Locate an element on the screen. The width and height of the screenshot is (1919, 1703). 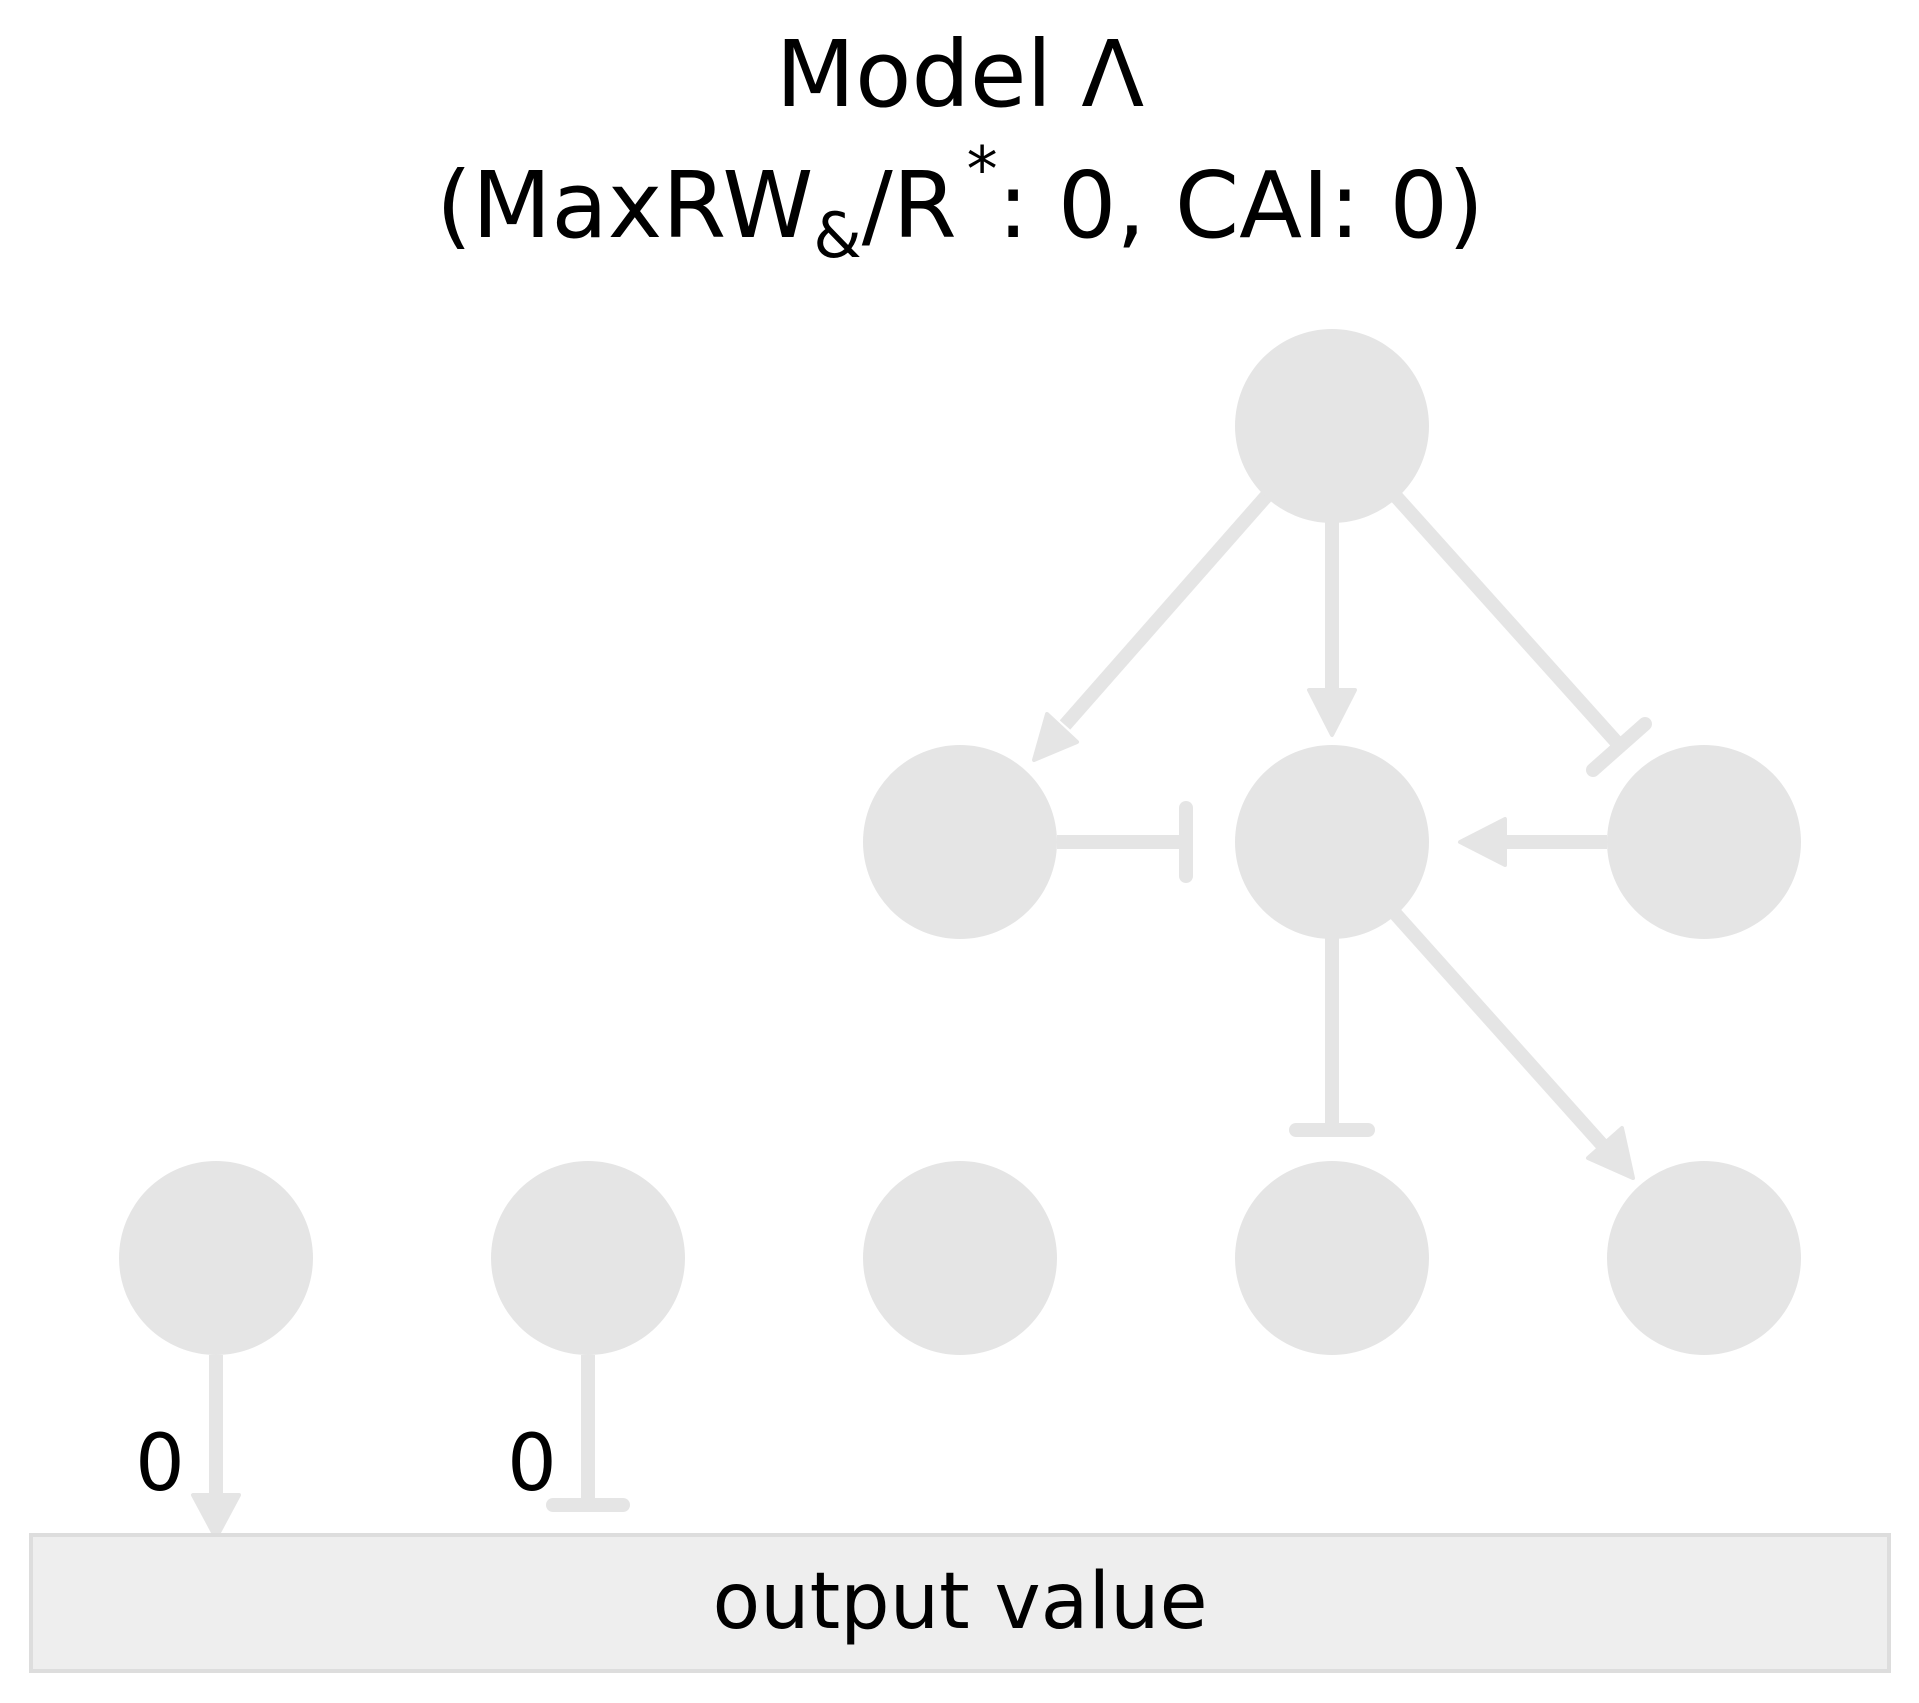
edge-top-to-mid-left is located at coordinates (1154, 624).